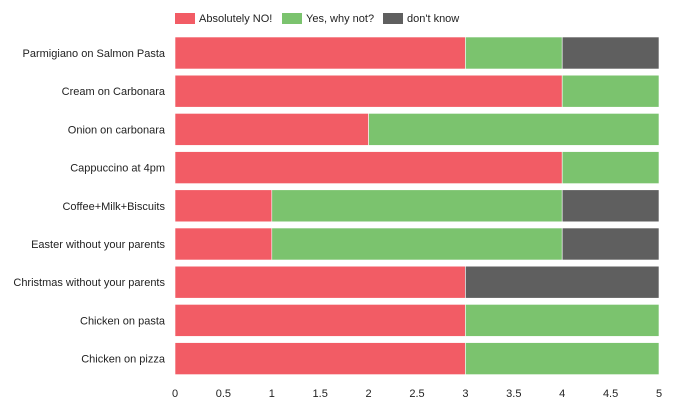 The height and width of the screenshot is (419, 674). What do you see at coordinates (659, 394) in the screenshot?
I see `x-tick-label-11: 5` at bounding box center [659, 394].